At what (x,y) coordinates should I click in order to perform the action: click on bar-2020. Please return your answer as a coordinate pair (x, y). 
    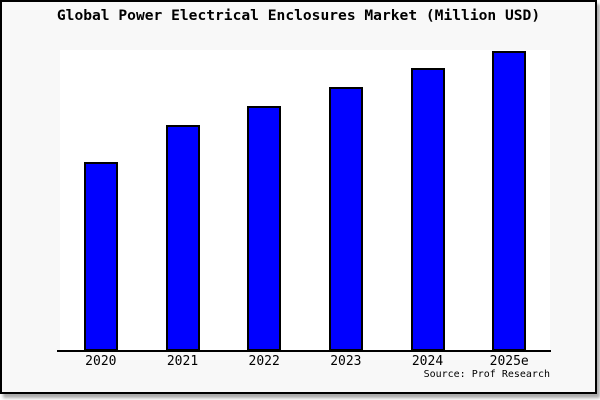
    Looking at the image, I should click on (100, 256).